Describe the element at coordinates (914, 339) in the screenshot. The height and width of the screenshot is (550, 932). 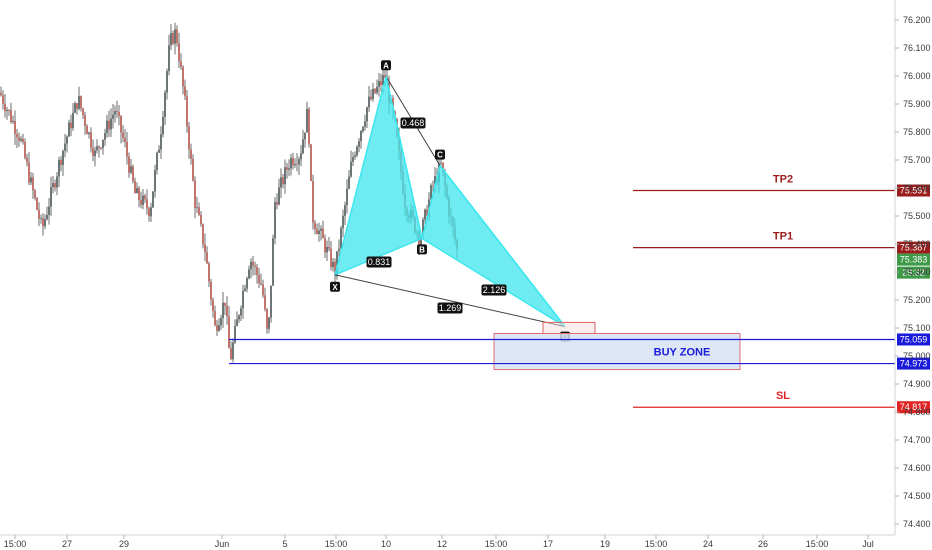
I see `price-tag: 75.059` at that location.